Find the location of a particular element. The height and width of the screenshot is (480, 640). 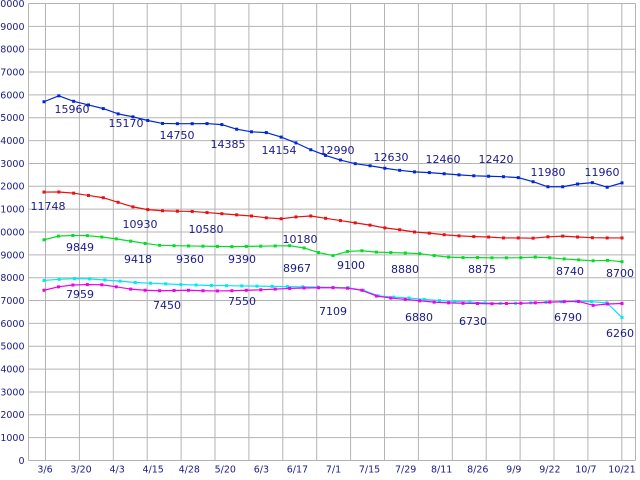

data-point-label: 11980 is located at coordinates (548, 172).